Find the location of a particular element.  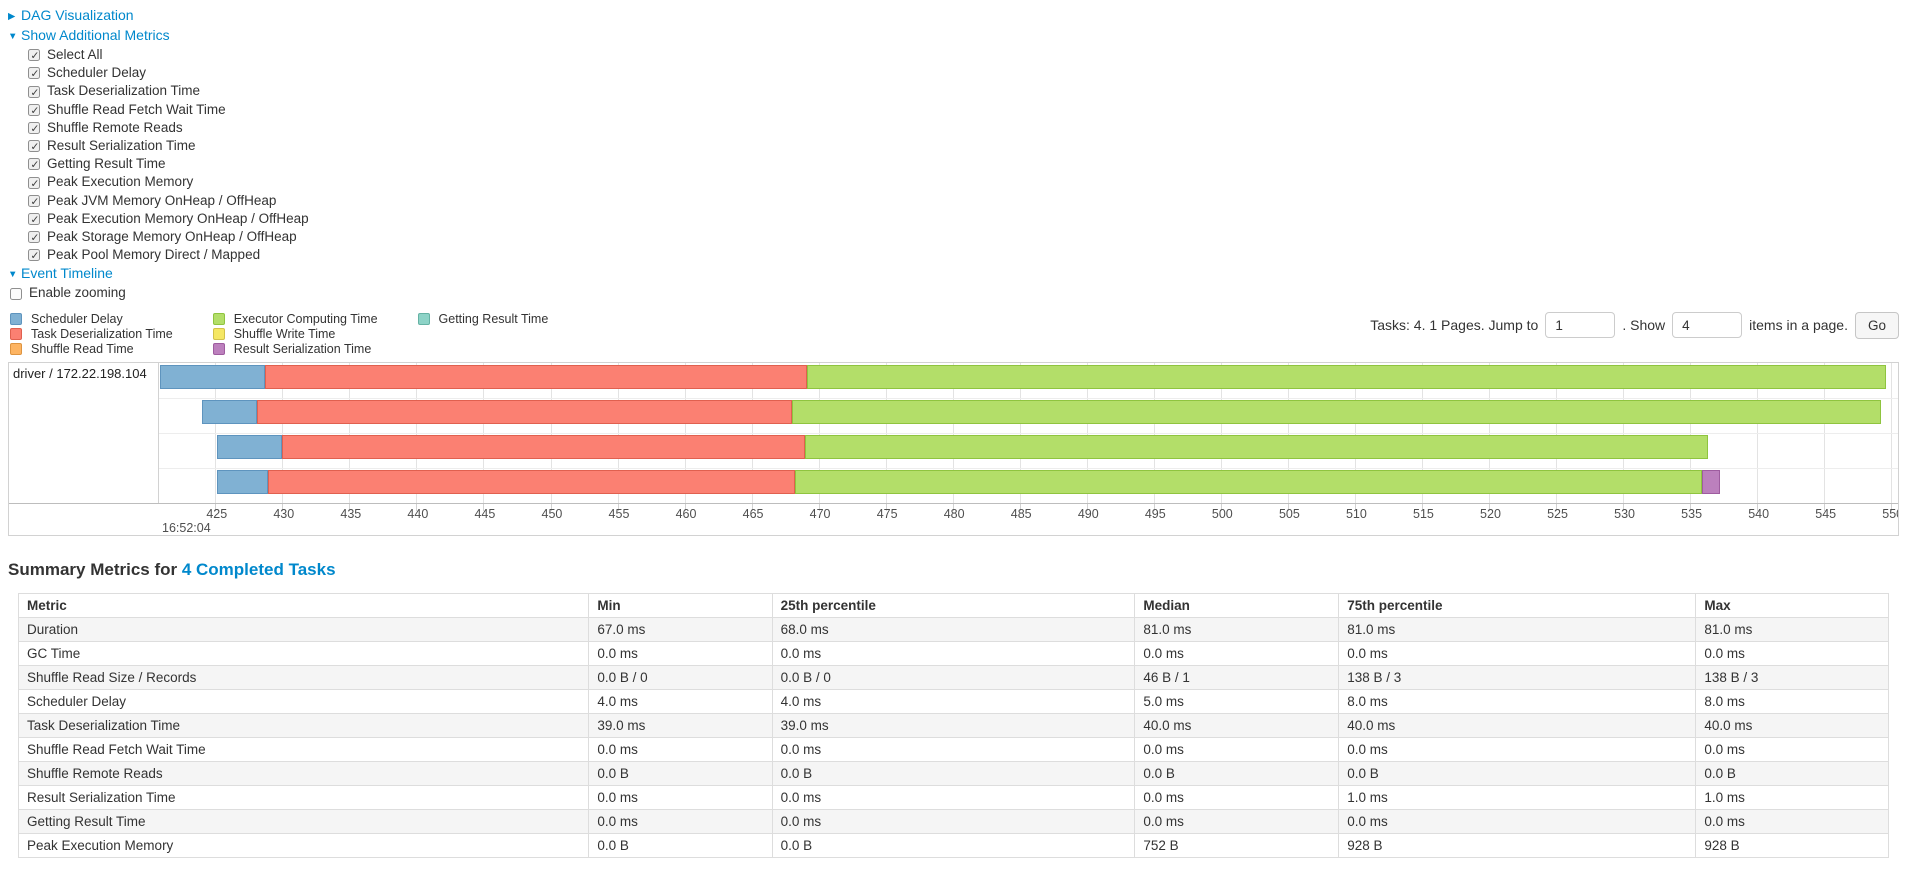

summary-column-header: Median is located at coordinates (1237, 606).